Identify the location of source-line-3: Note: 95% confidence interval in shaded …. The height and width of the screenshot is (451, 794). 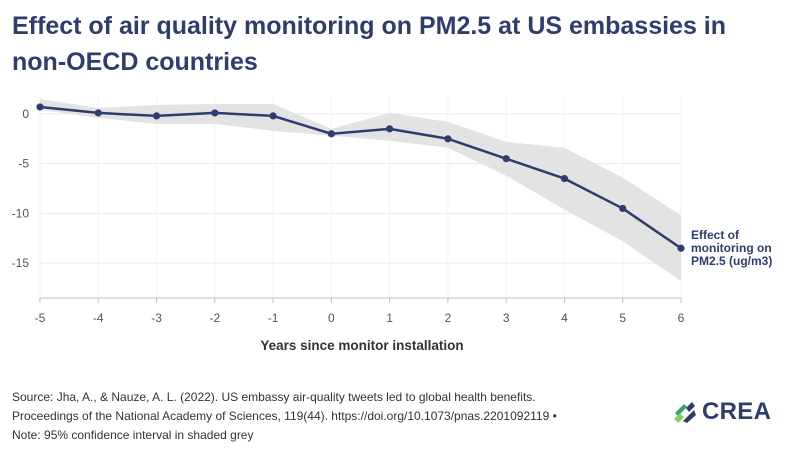
(133, 435).